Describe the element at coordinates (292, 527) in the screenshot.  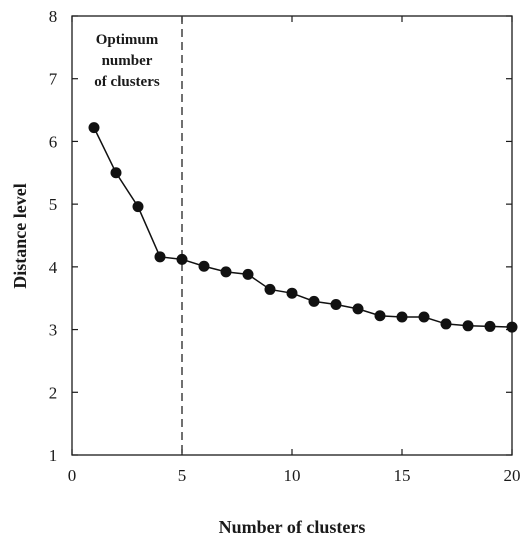
I see `x-axis-title: Number of clusters` at that location.